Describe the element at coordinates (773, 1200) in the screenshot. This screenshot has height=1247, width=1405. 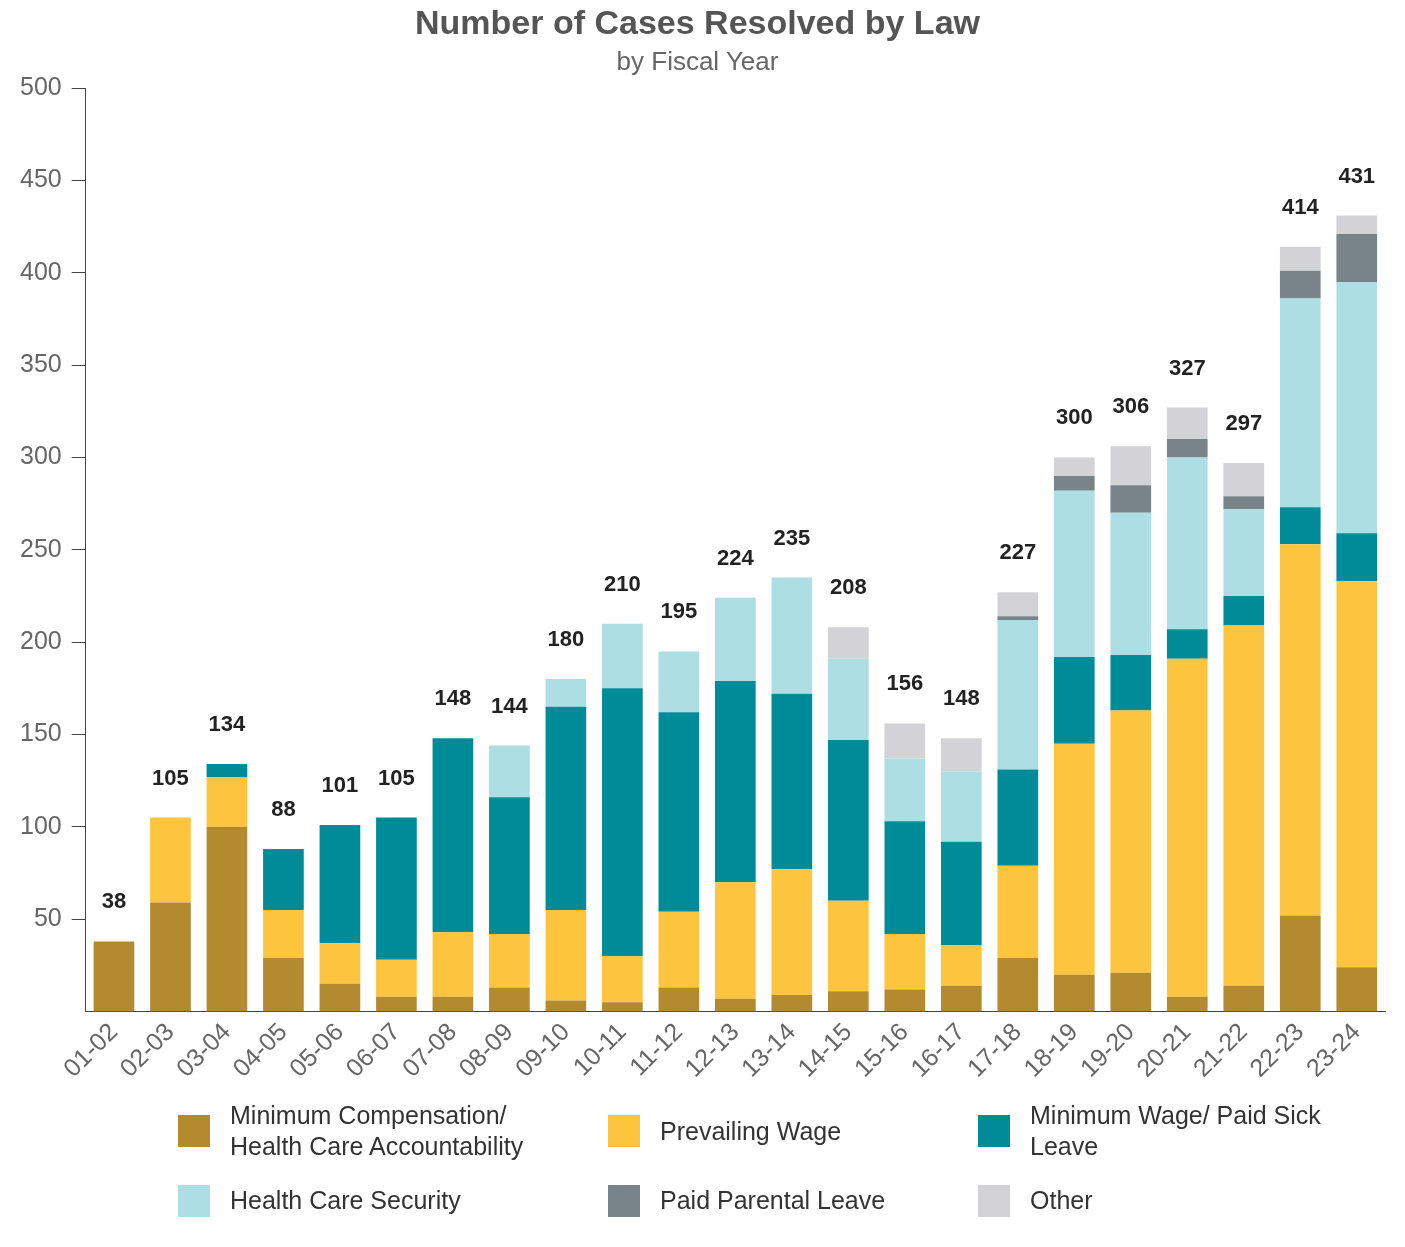
I see `legend-label: Paid Parental Leave` at that location.